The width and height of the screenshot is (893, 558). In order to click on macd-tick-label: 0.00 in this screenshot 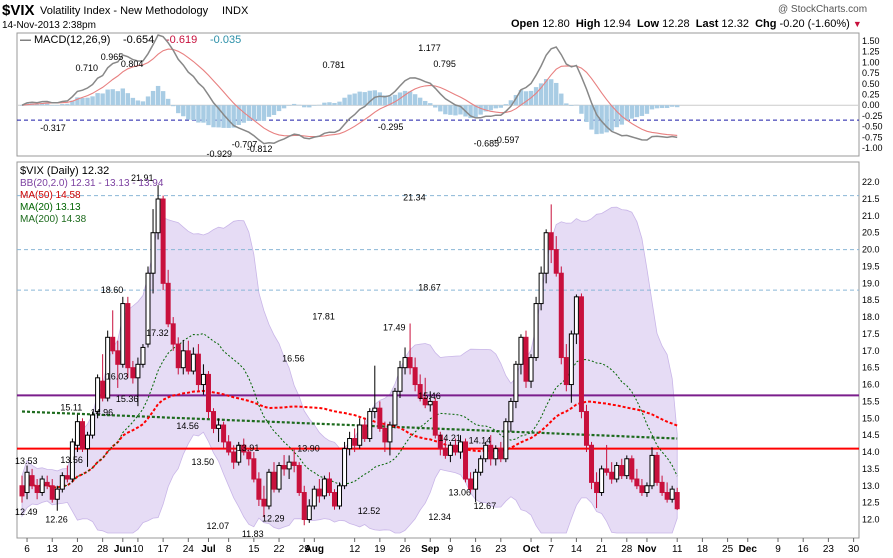, I will do `click(871, 105)`.